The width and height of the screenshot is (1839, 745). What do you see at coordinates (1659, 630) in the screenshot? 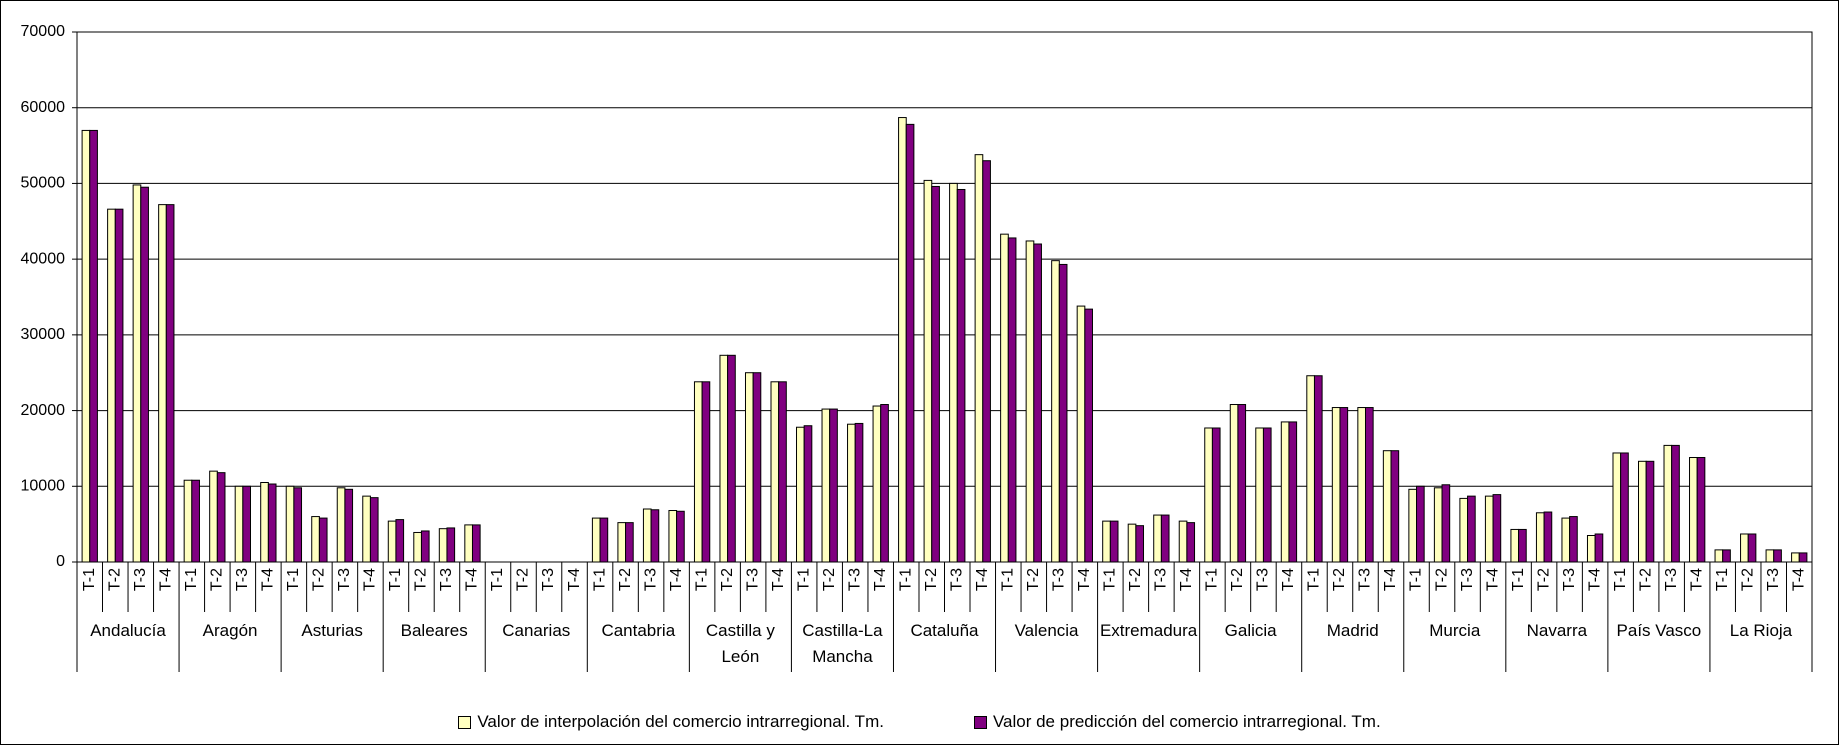
I see `group-label: País Vasco` at bounding box center [1659, 630].